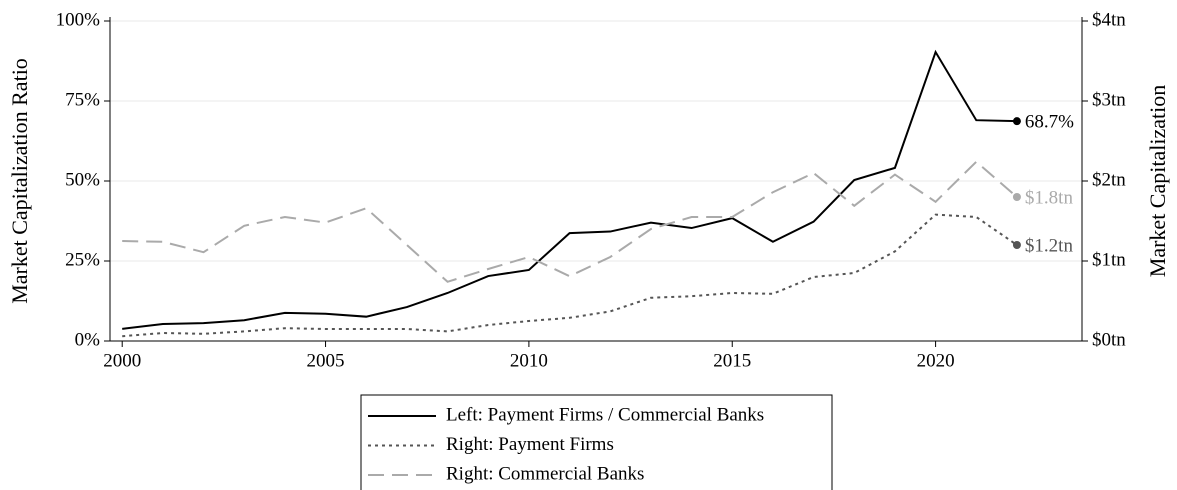 This screenshot has height=490, width=1177. Describe the element at coordinates (1049, 245) in the screenshot. I see `value-label: $1.2tn` at that location.